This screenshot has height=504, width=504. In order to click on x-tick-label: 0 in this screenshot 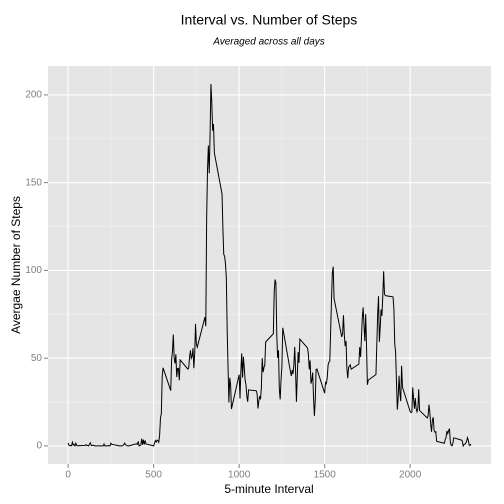, I will do `click(68, 475)`.